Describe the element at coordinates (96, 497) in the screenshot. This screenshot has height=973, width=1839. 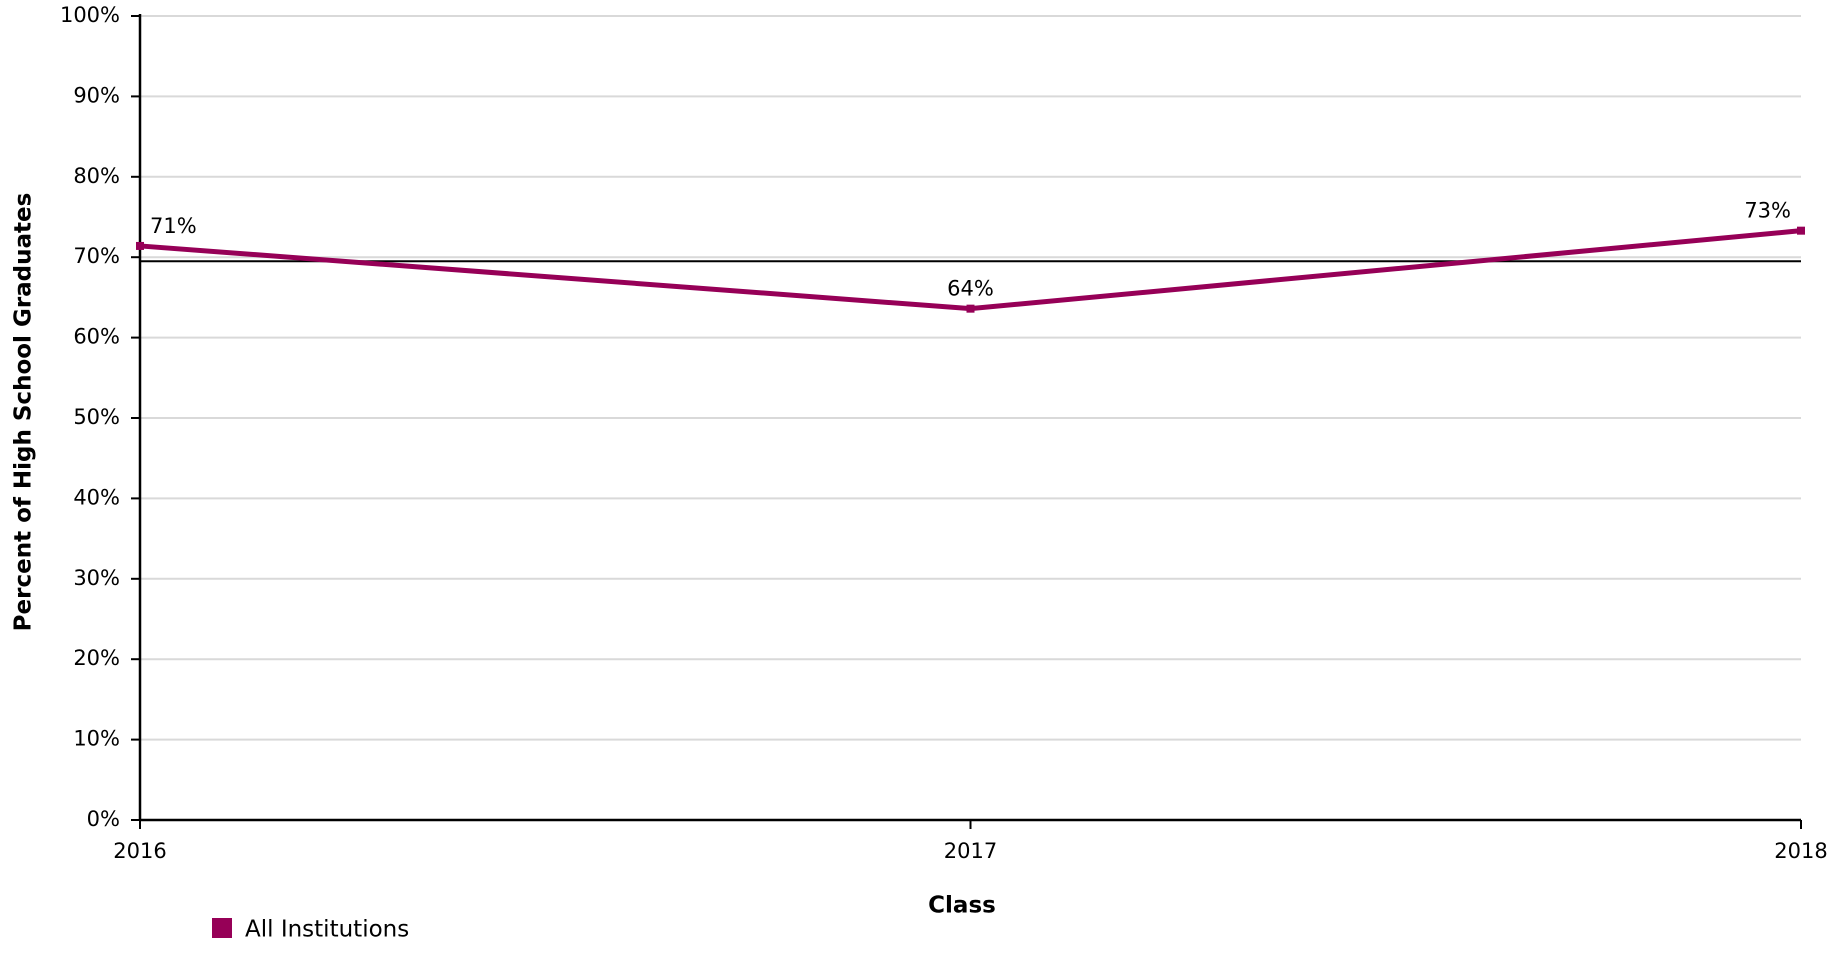
I see `y-tick-label: 40%` at that location.